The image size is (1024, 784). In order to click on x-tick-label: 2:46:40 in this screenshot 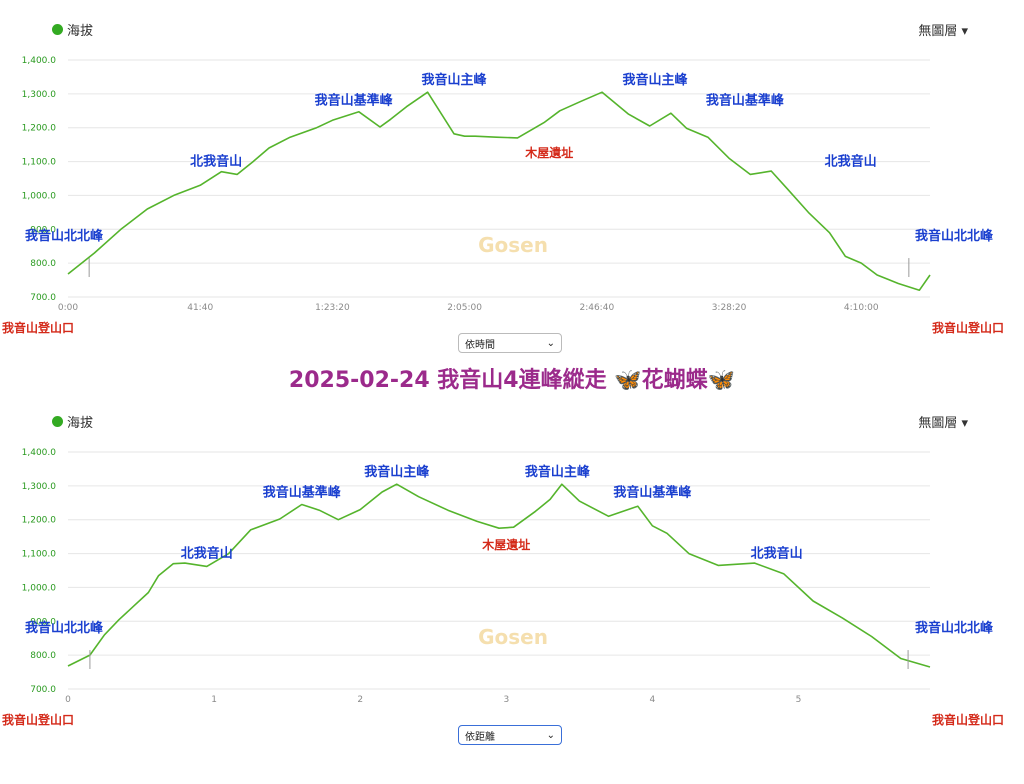, I will do `click(596, 308)`.